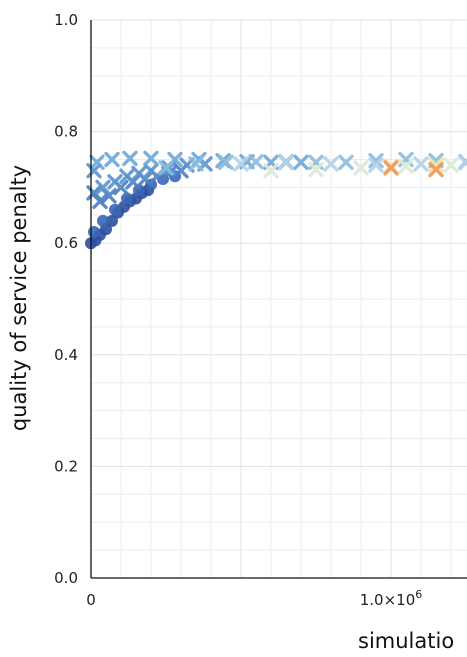 The width and height of the screenshot is (467, 657). Describe the element at coordinates (391, 598) in the screenshot. I see `x-tick-label: 1.0×10⁶` at that location.